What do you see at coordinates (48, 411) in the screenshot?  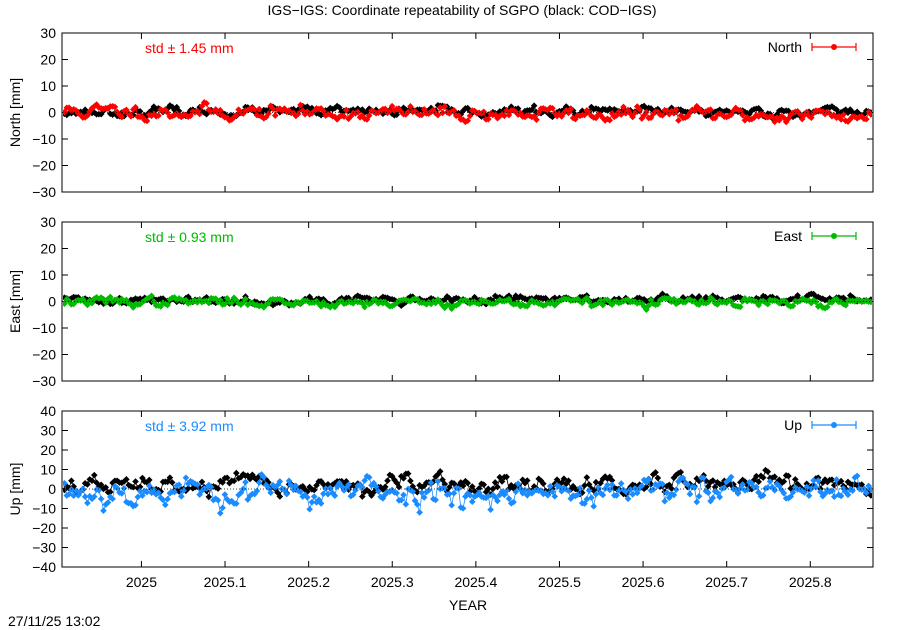 I see `y-tick-label: 40` at bounding box center [48, 411].